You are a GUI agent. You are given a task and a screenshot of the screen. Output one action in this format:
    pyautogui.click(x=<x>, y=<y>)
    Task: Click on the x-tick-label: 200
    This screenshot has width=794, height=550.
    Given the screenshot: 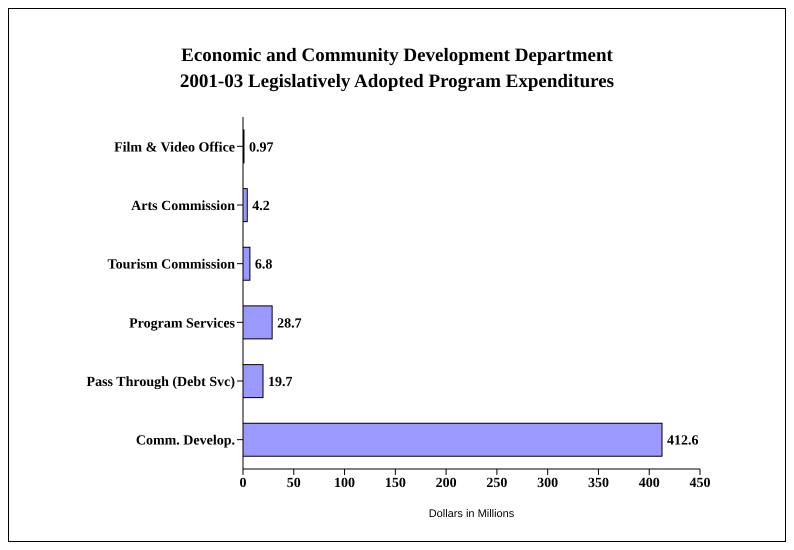 What is the action you would take?
    pyautogui.click(x=446, y=483)
    